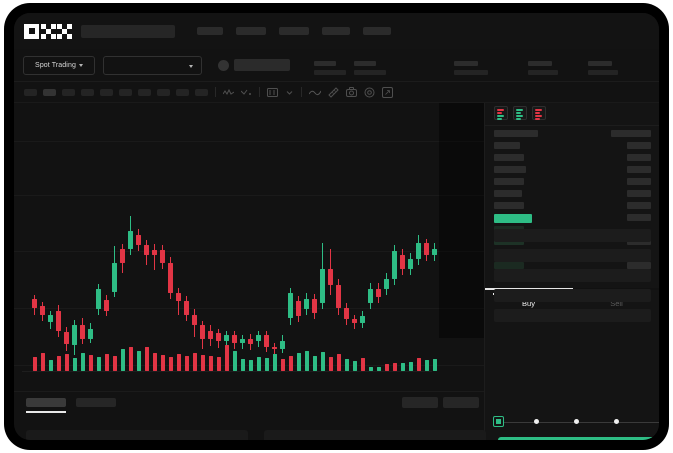 This screenshot has width=673, height=453. I want to click on pair-price-label, so click(262, 65).